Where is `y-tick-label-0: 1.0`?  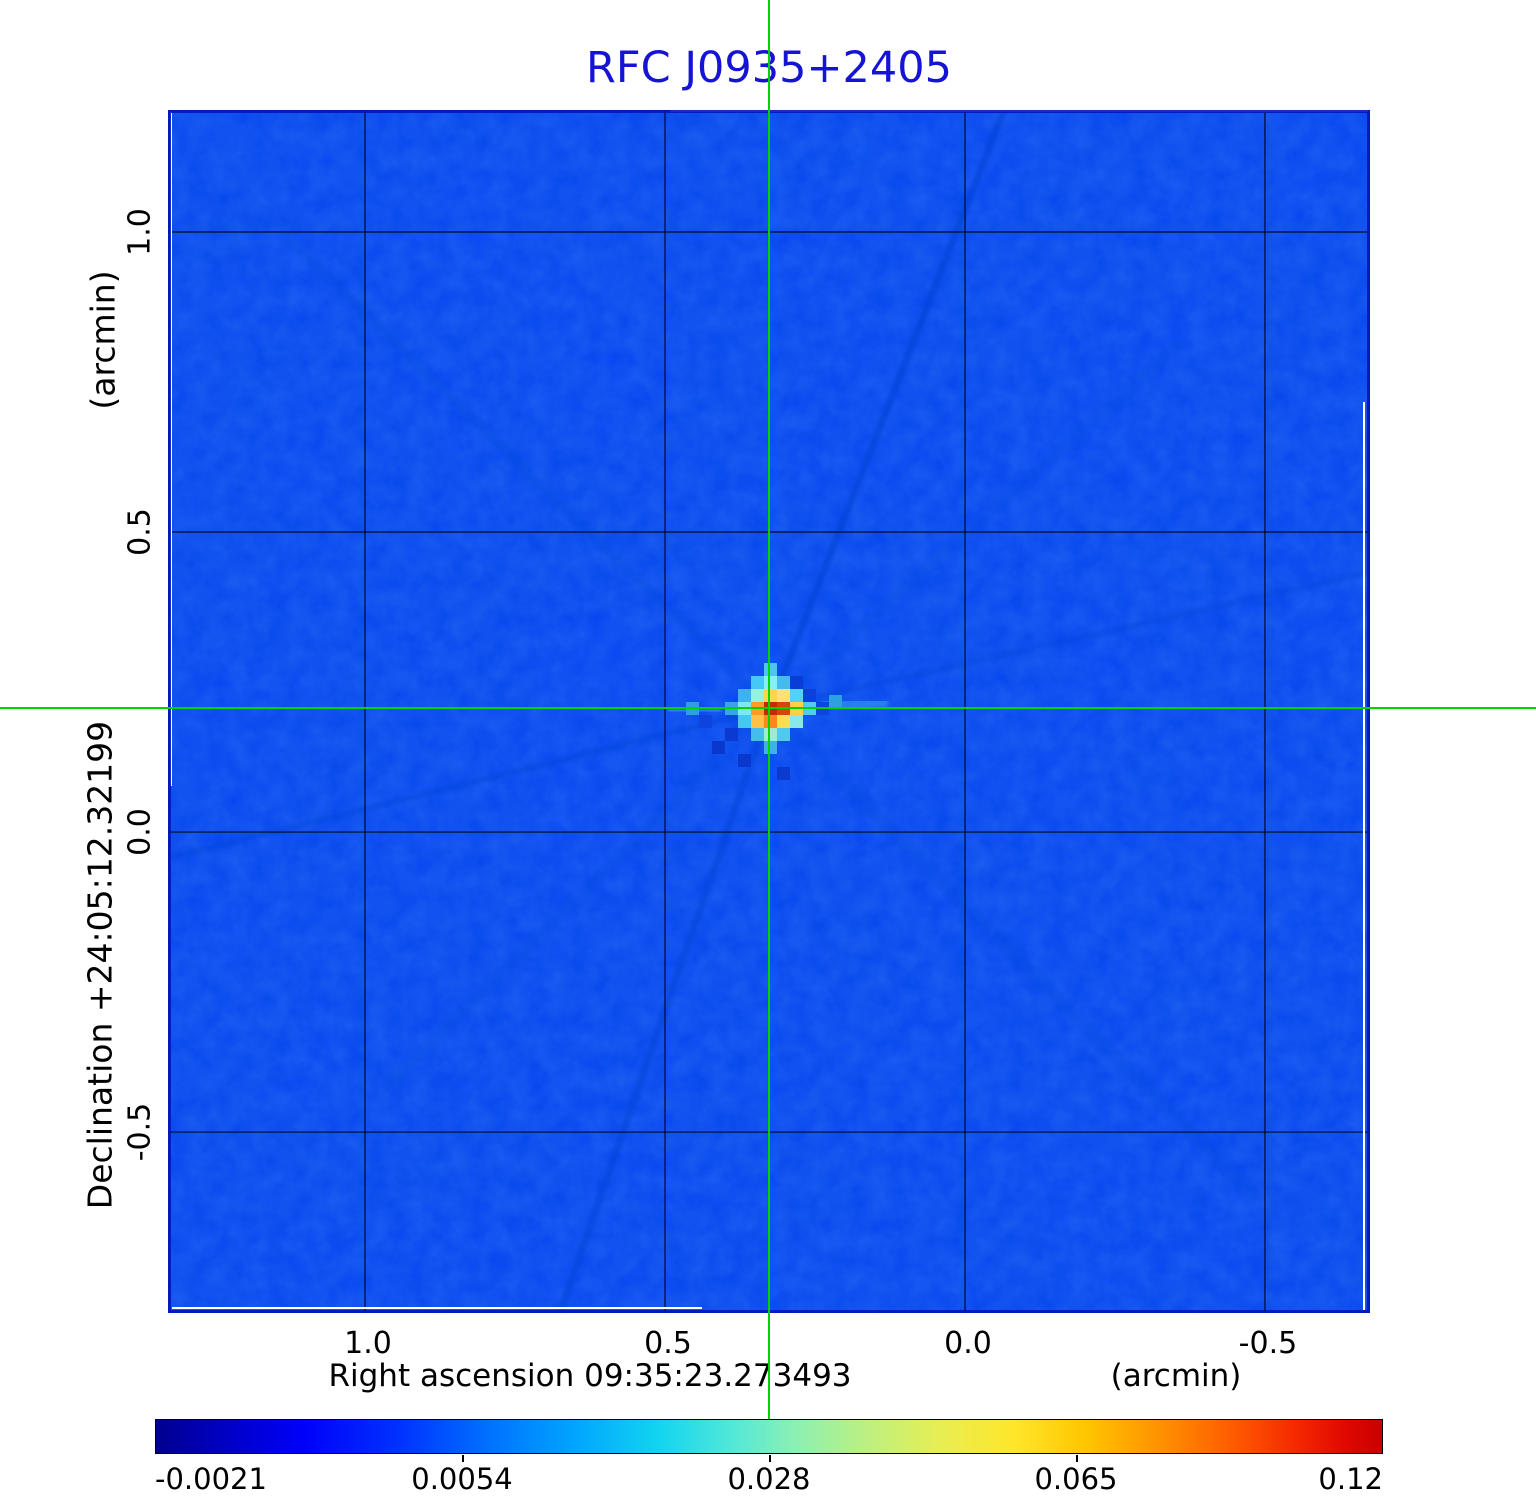 y-tick-label-0: 1.0 is located at coordinates (140, 232).